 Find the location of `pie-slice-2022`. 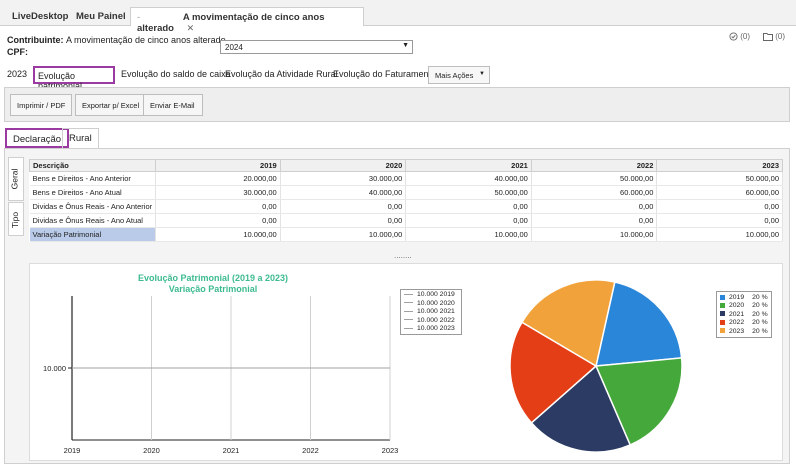

pie-slice-2022 is located at coordinates (553, 372).